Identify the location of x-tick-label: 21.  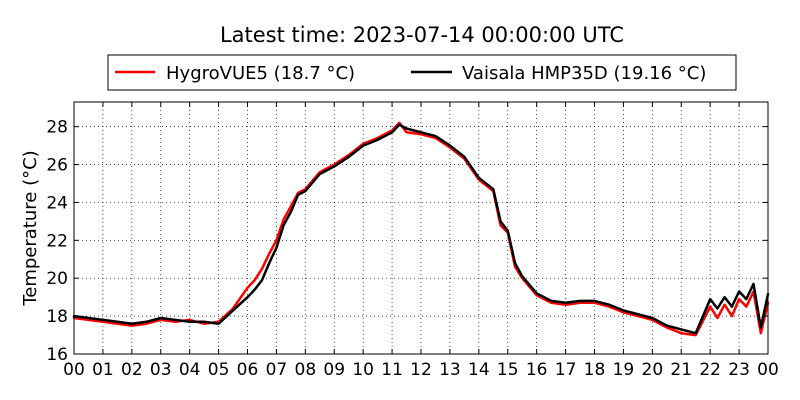
(681, 370).